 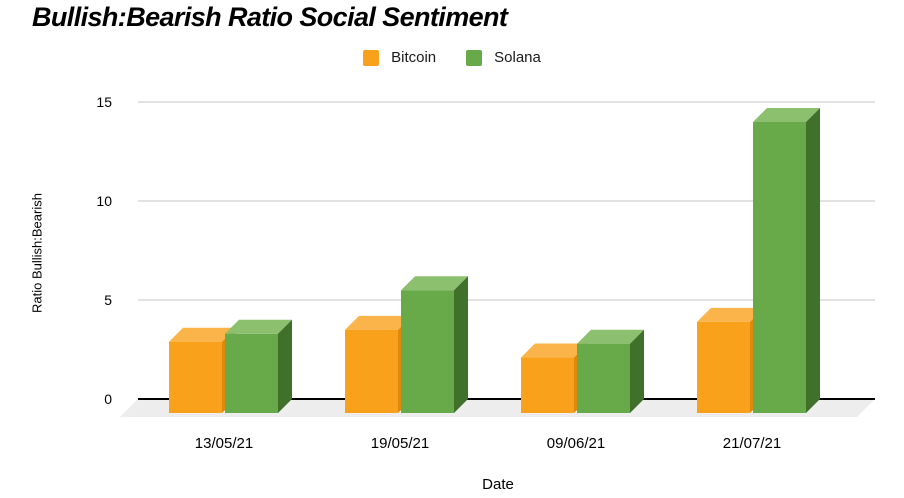 What do you see at coordinates (108, 300) in the screenshot?
I see `y-axis-tick-label: 5` at bounding box center [108, 300].